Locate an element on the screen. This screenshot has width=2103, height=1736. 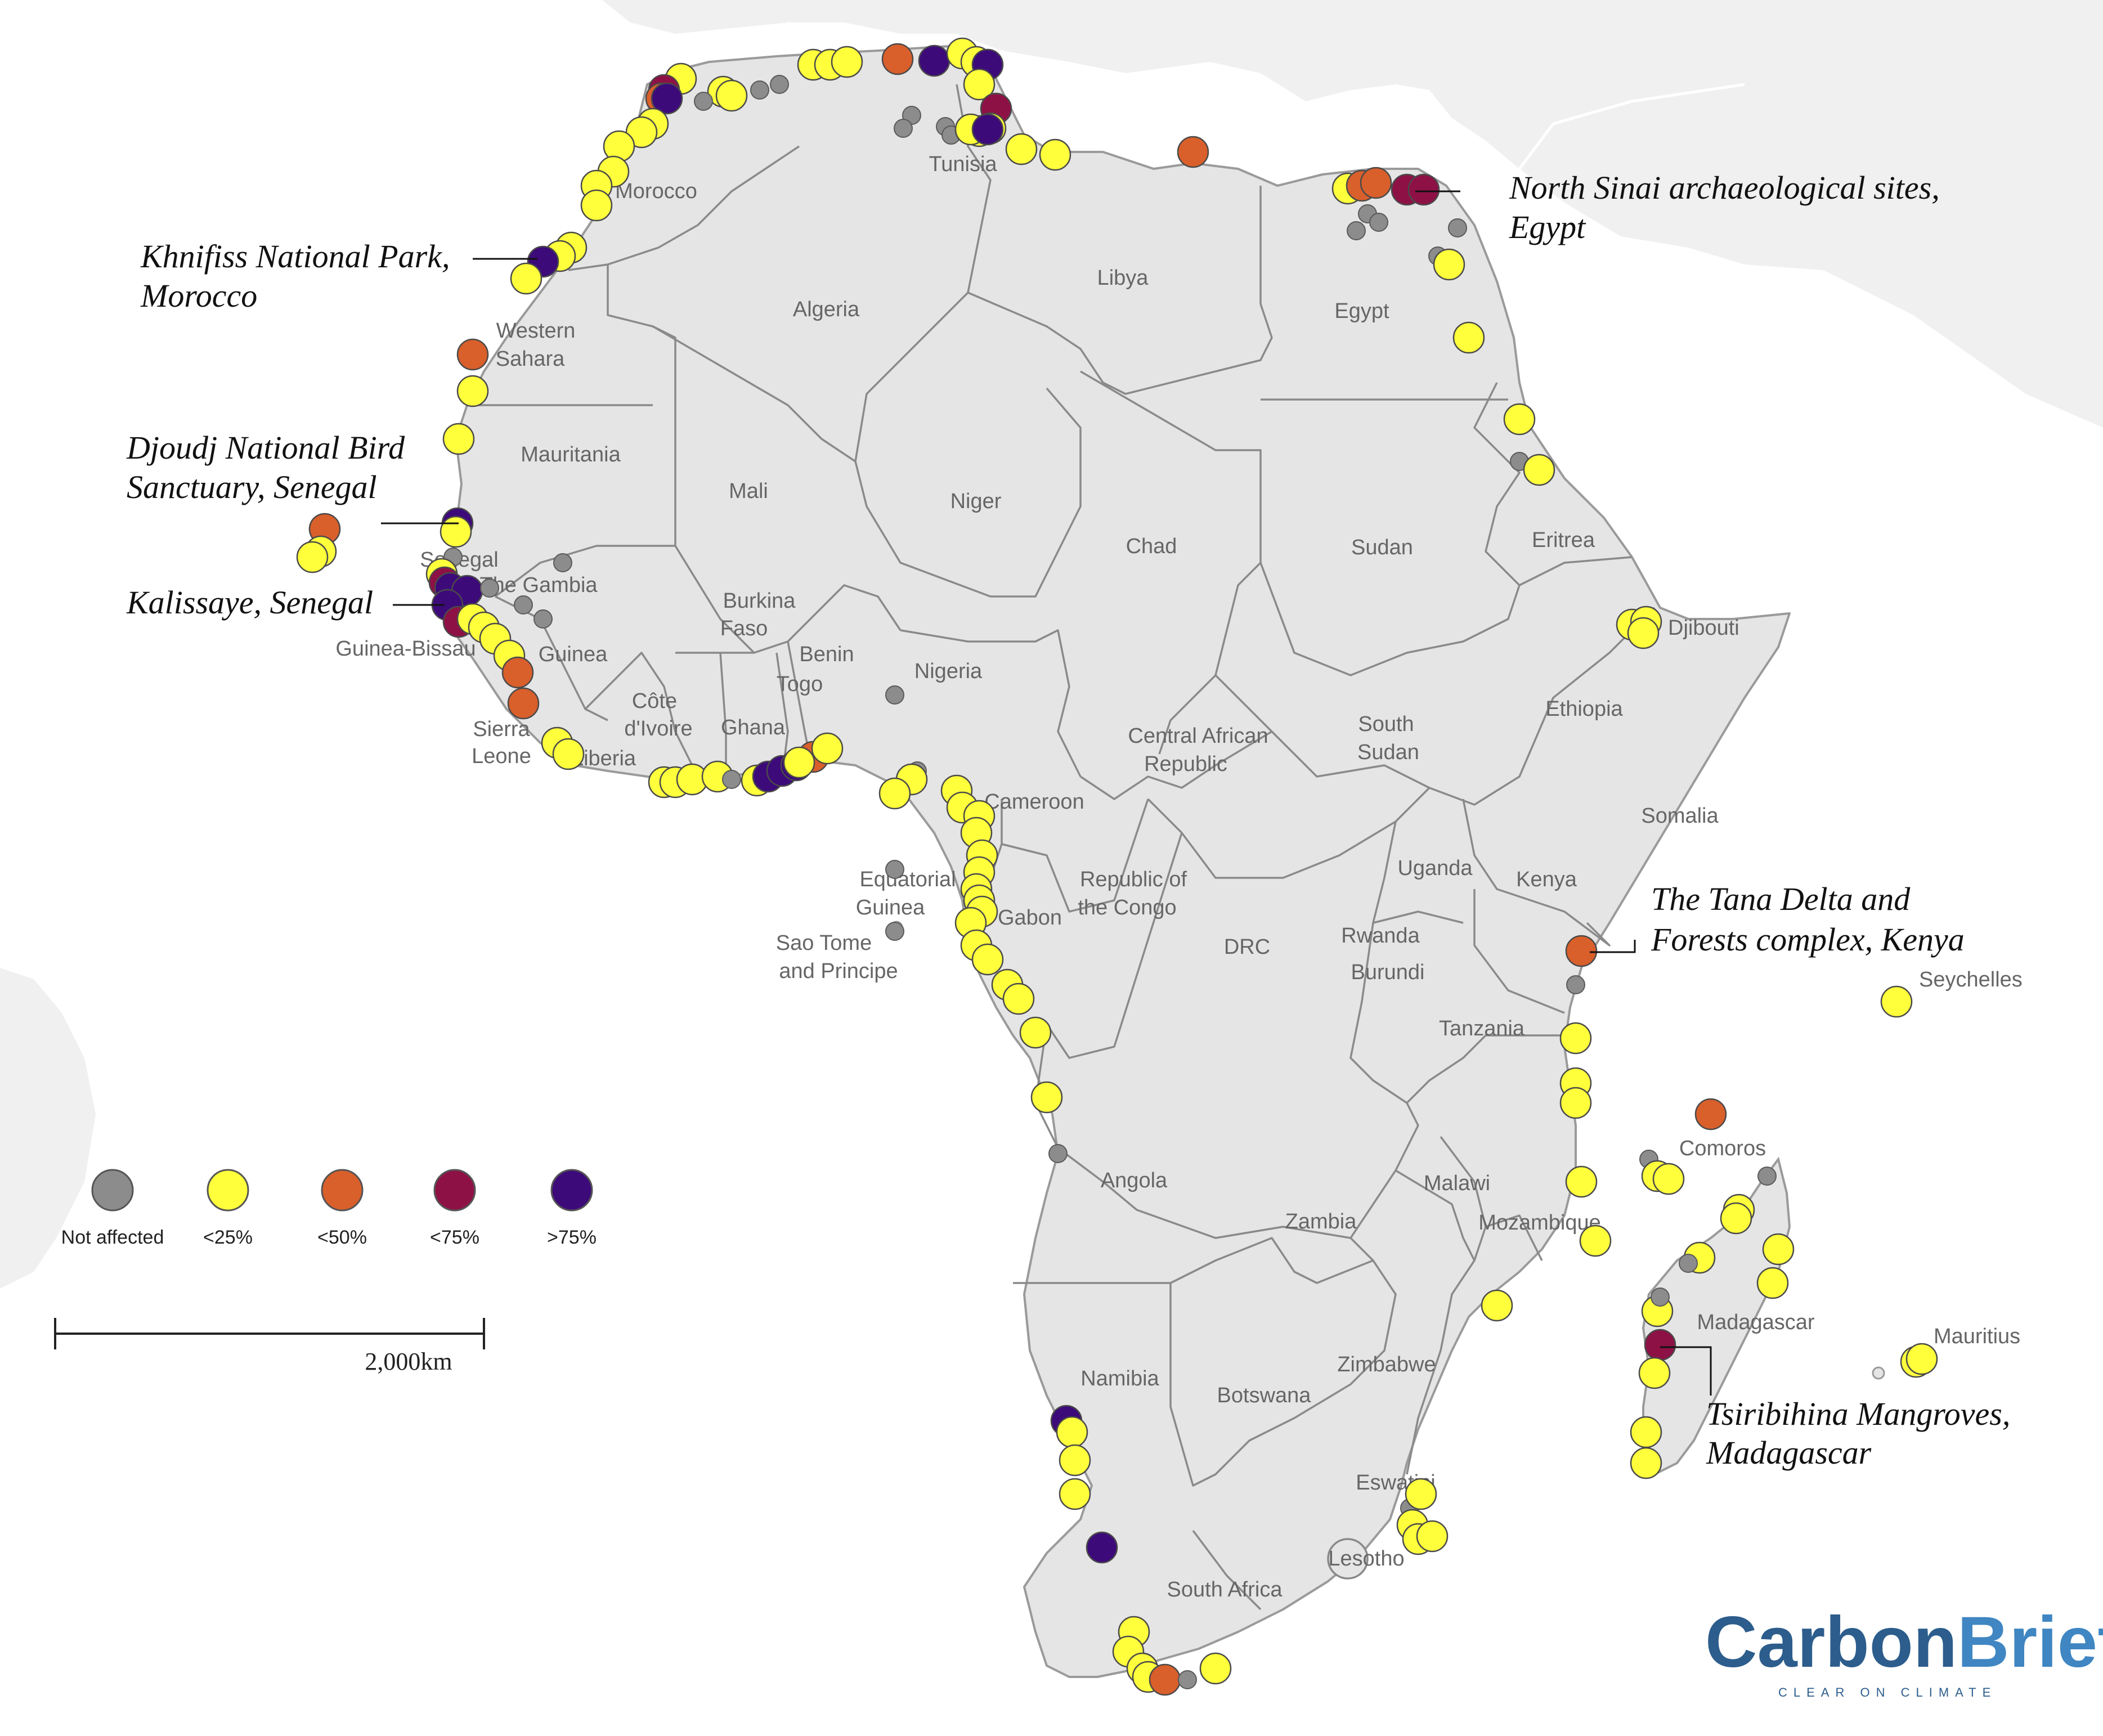
callout-kalissaye-1: Kalissaye, Senegal is located at coordinates (249, 602).